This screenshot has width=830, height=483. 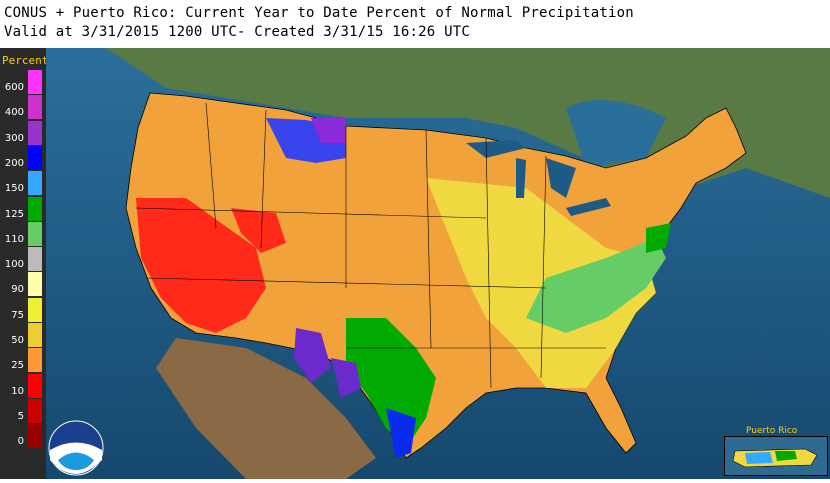 What do you see at coordinates (759, 458) in the screenshot?
I see `puerto-rico-wet-region` at bounding box center [759, 458].